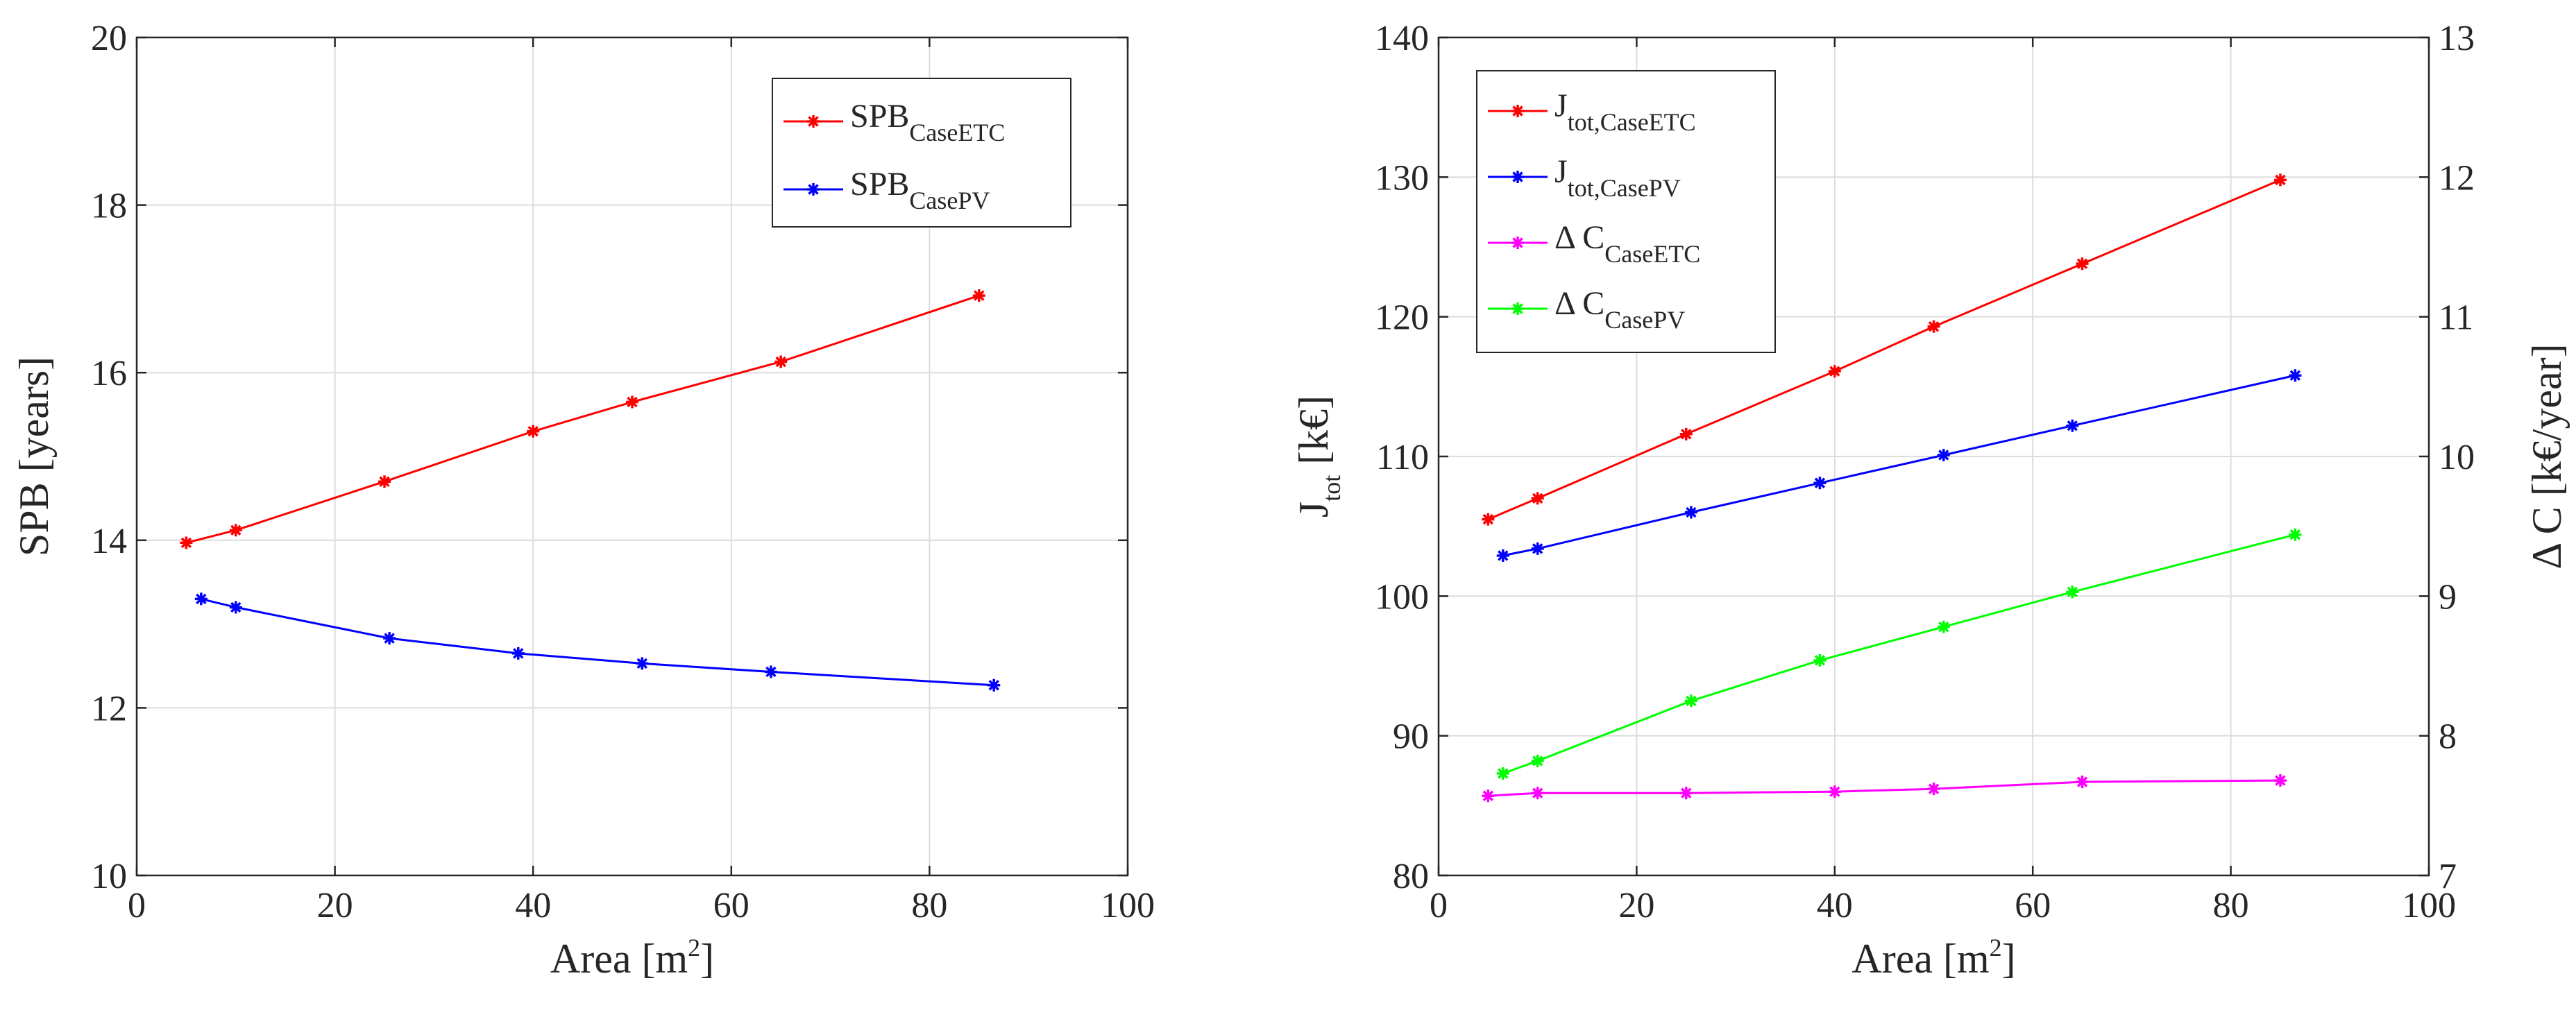  Describe the element at coordinates (109, 876) in the screenshot. I see `y-tick-label: 10` at that location.